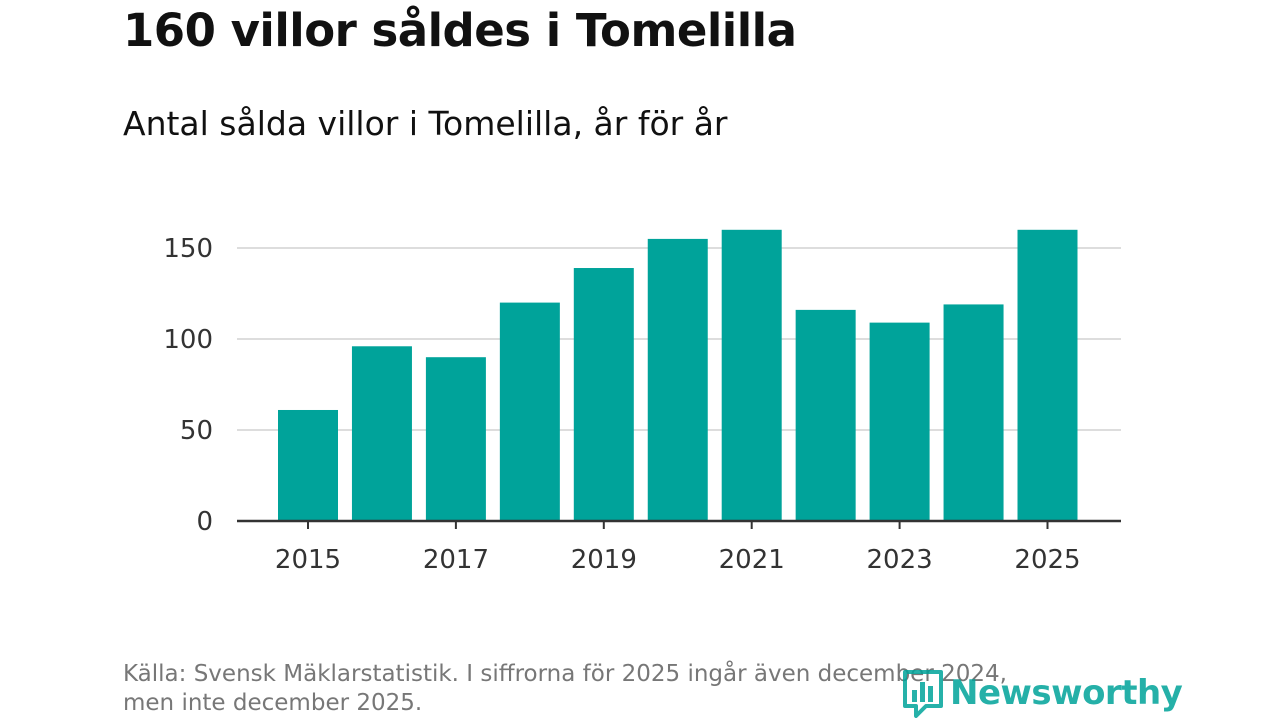 The height and width of the screenshot is (720, 1280). I want to click on y-tick-label: 100, so click(188, 340).